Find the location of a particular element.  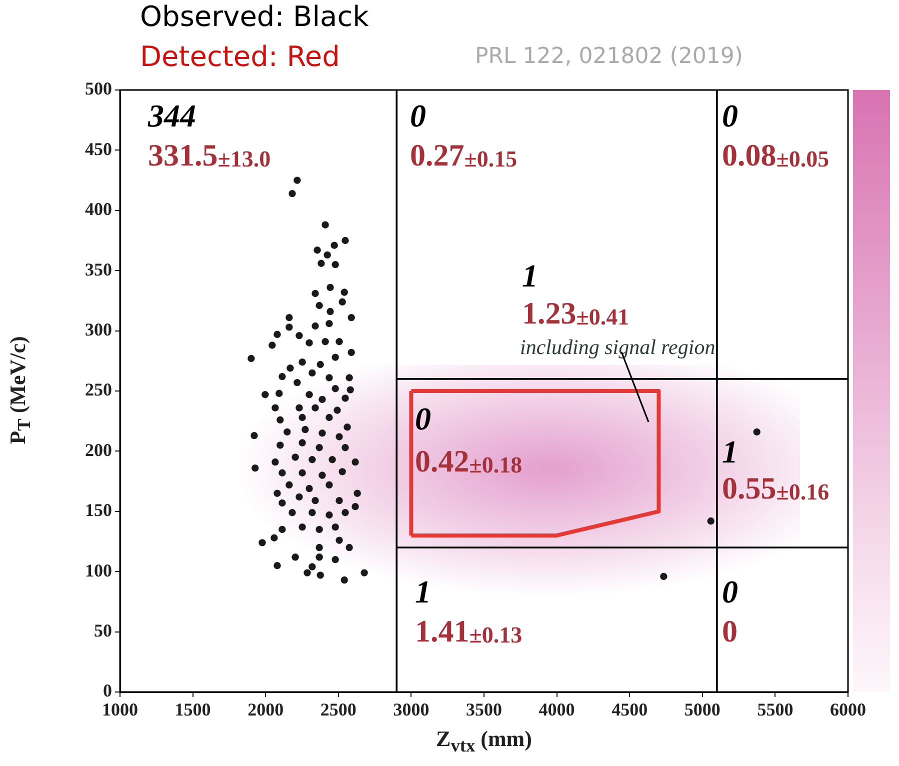

annotation: including signal region is located at coordinates (618, 347).